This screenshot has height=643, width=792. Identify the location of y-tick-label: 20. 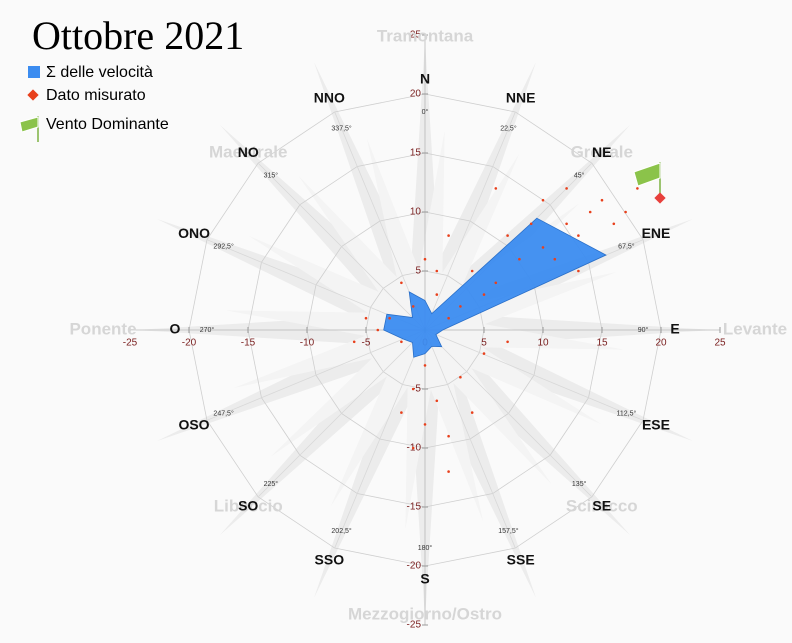
(416, 94).